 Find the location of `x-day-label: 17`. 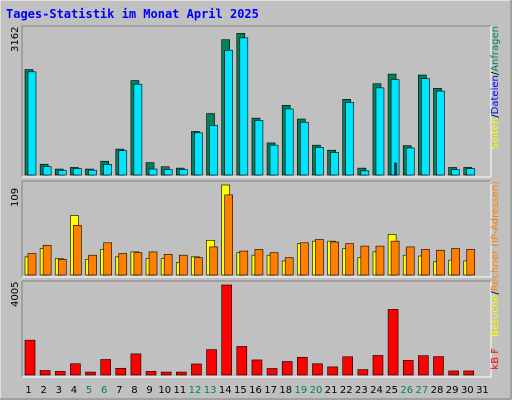

x-day-label: 17 is located at coordinates (270, 390).